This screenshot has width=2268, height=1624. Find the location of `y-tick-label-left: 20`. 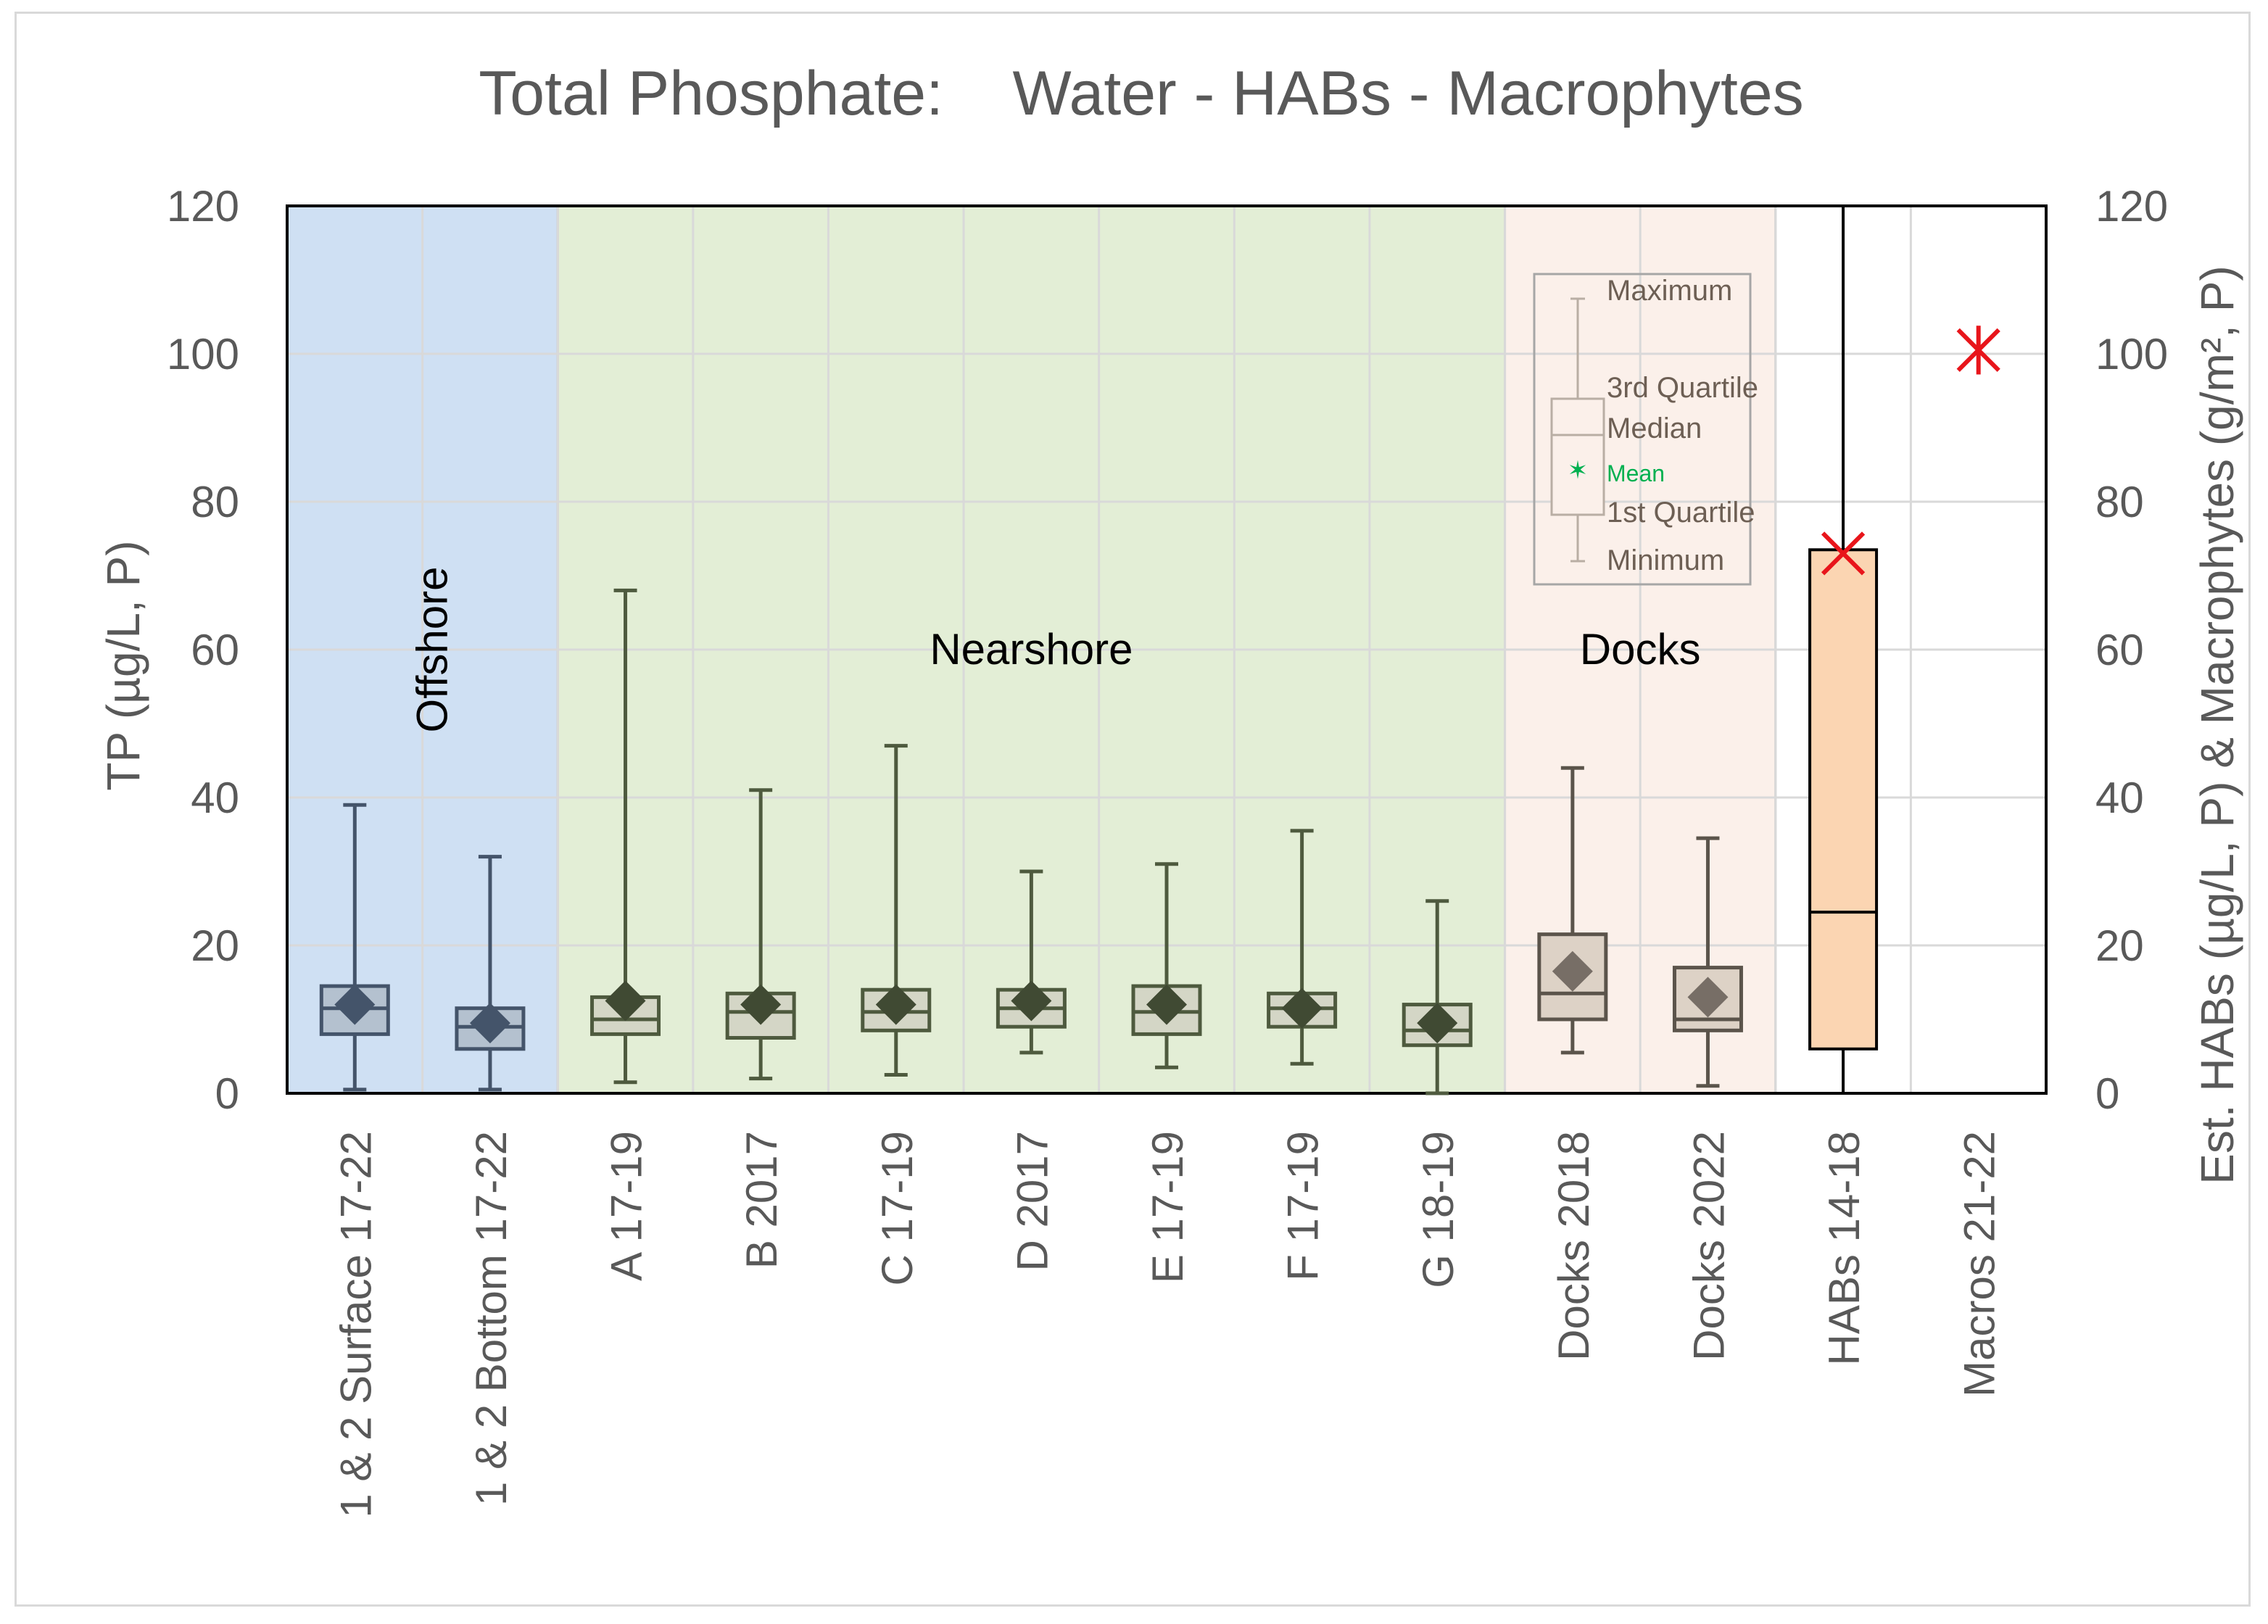

y-tick-label-left: 20 is located at coordinates (215, 945).